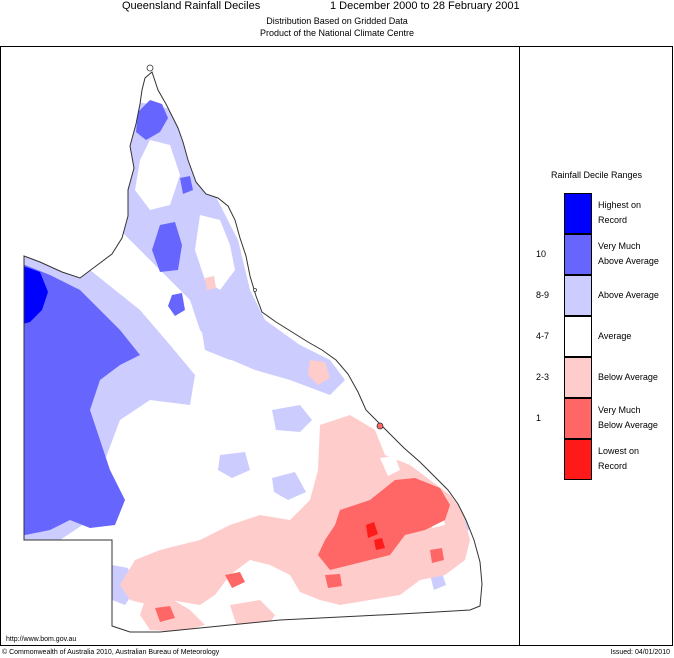  I want to click on average-inner-north, so click(157, 175).